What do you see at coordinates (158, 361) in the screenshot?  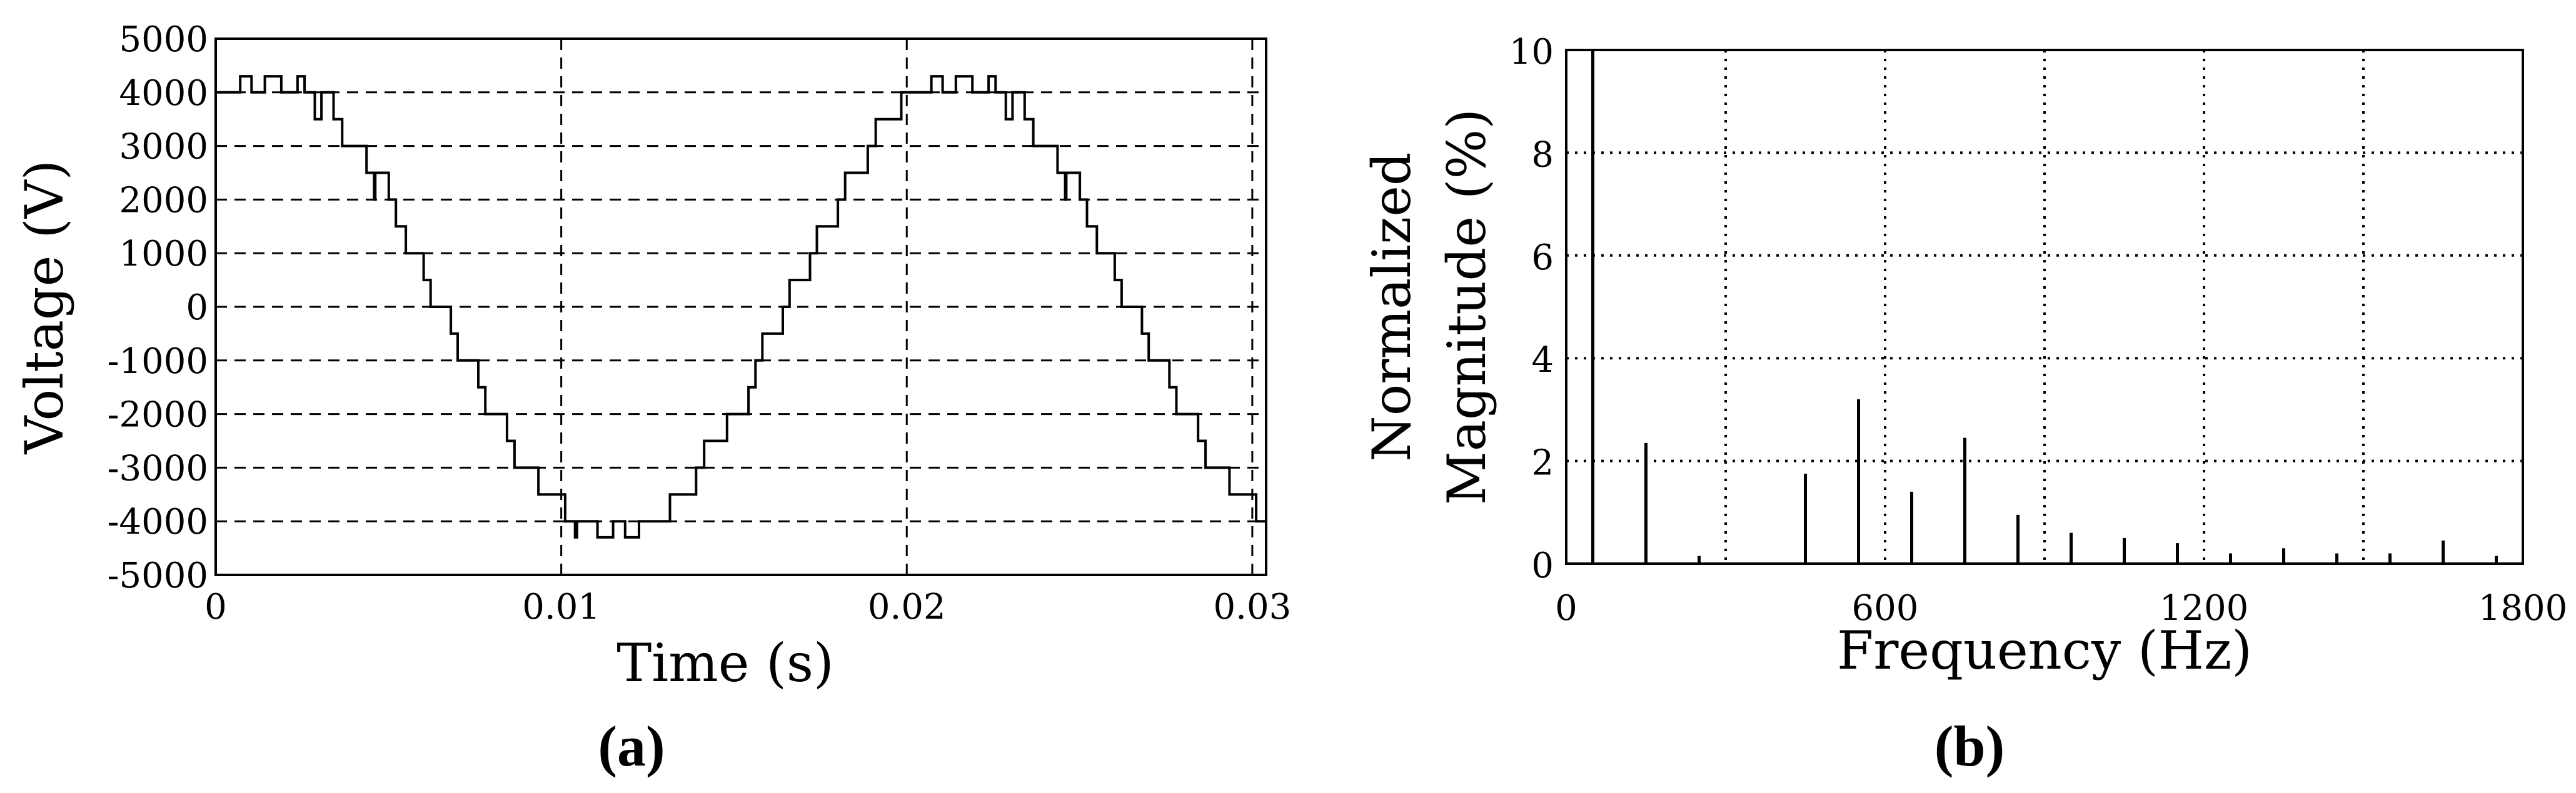 I see `voltage-y-tick-label: -1000` at bounding box center [158, 361].